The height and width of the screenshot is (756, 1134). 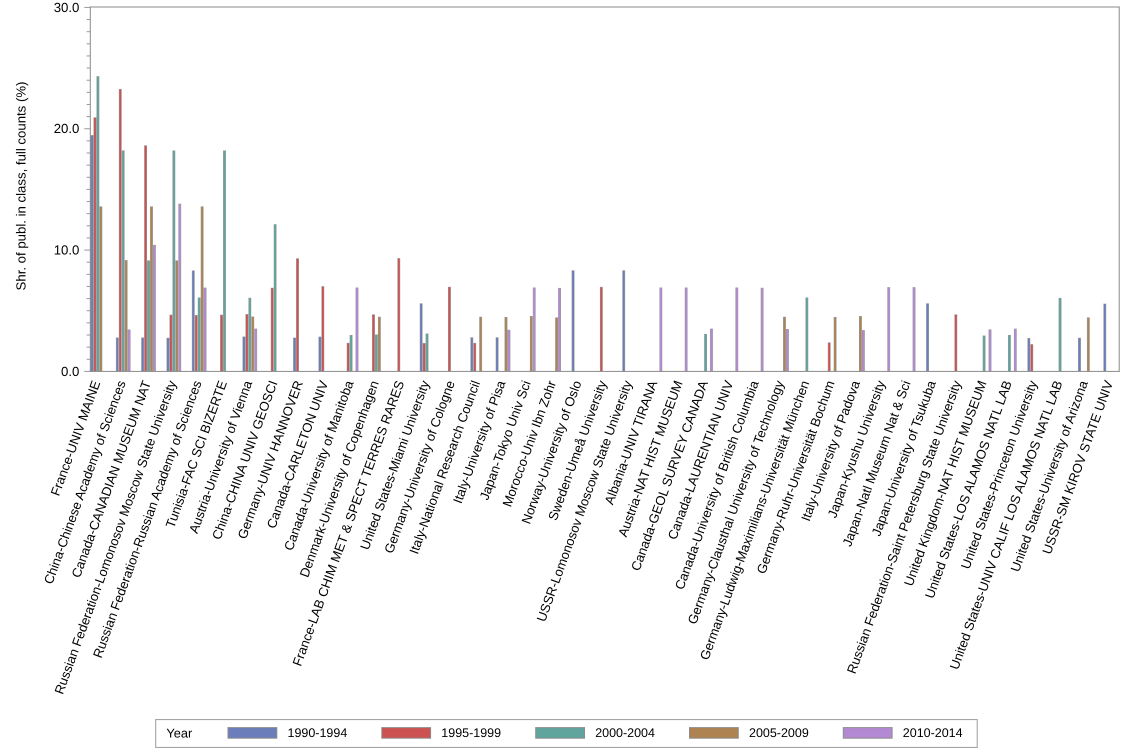 What do you see at coordinates (933, 733) in the screenshot?
I see `svg-text: 2010-2014` at bounding box center [933, 733].